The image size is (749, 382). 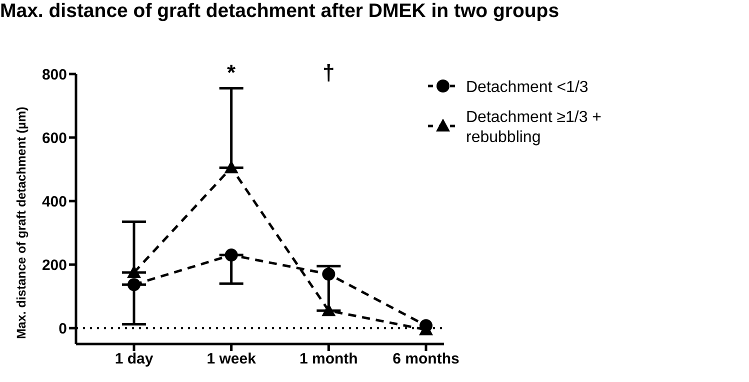 What do you see at coordinates (54, 75) in the screenshot?
I see `y-tick-label: 800` at bounding box center [54, 75].